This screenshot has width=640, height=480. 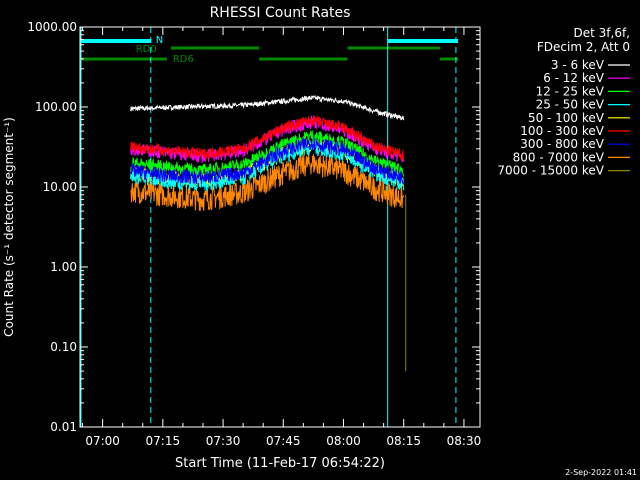 What do you see at coordinates (602, 33) in the screenshot?
I see `legend-header: Det 3f,6f,` at bounding box center [602, 33].